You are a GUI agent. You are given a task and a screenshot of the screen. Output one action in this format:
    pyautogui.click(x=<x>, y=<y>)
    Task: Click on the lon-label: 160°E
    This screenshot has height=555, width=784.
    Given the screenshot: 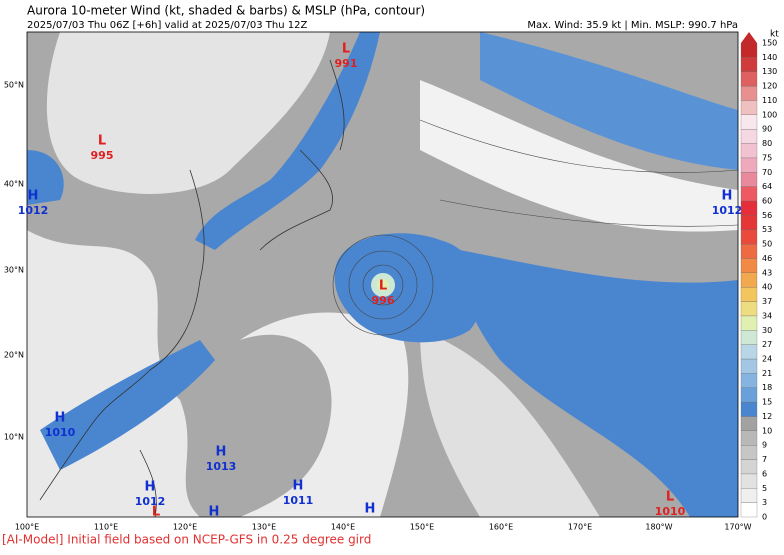 What is the action you would take?
    pyautogui.click(x=501, y=527)
    